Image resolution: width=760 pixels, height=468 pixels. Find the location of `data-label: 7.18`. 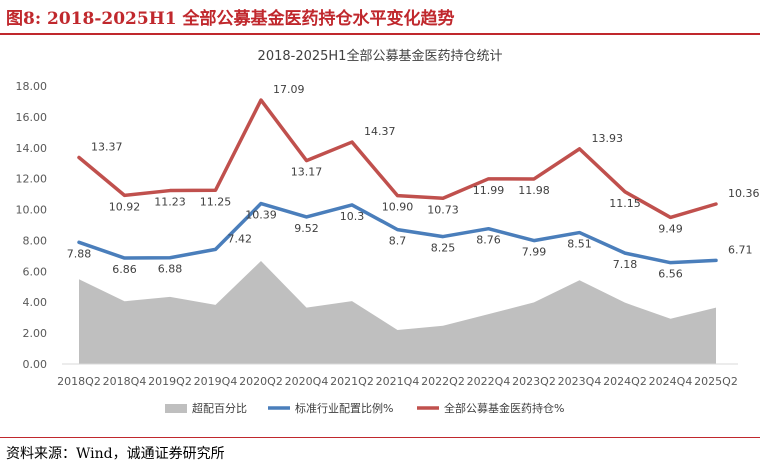

data-label: 7.18 is located at coordinates (625, 264).